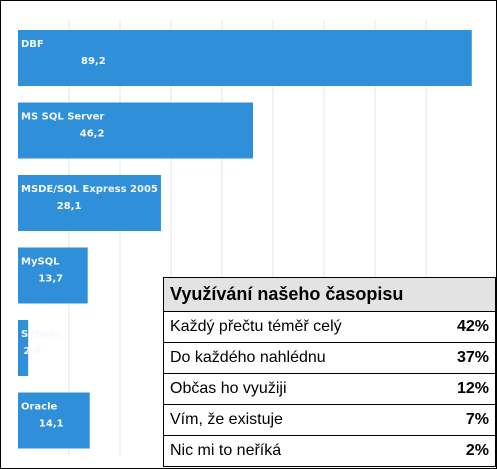 The width and height of the screenshot is (497, 469). What do you see at coordinates (32, 44) in the screenshot?
I see `category-label: DBF` at bounding box center [32, 44].